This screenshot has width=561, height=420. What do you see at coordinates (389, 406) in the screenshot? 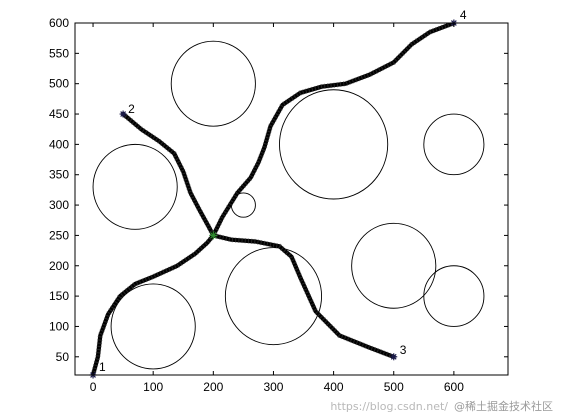
I see `watermark-url: https://blog.csdn.net/` at bounding box center [389, 406].